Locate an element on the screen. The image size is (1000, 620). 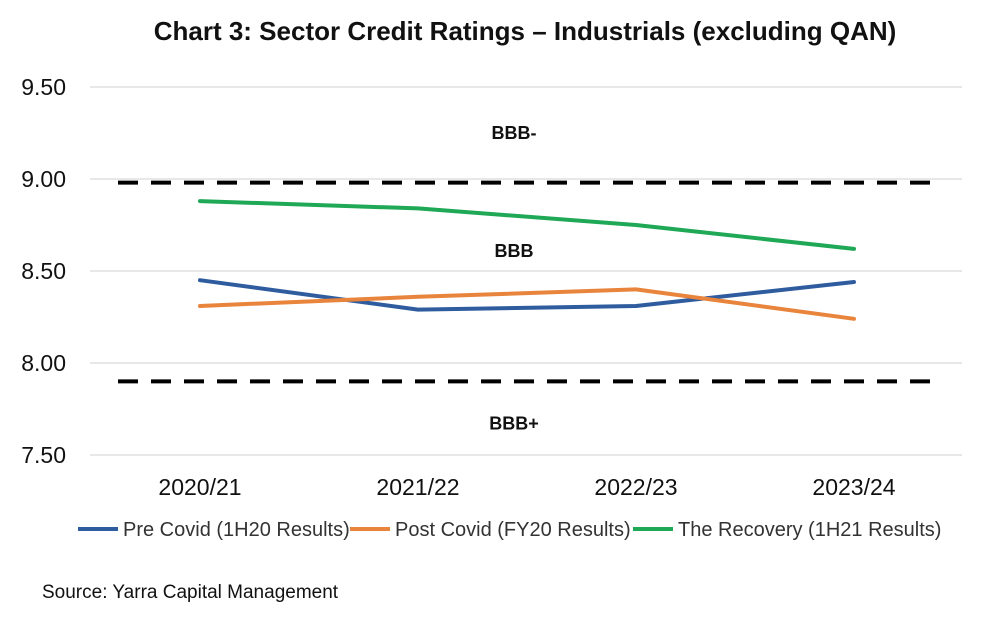
y-tick-label: 9.50 is located at coordinates (43, 87).